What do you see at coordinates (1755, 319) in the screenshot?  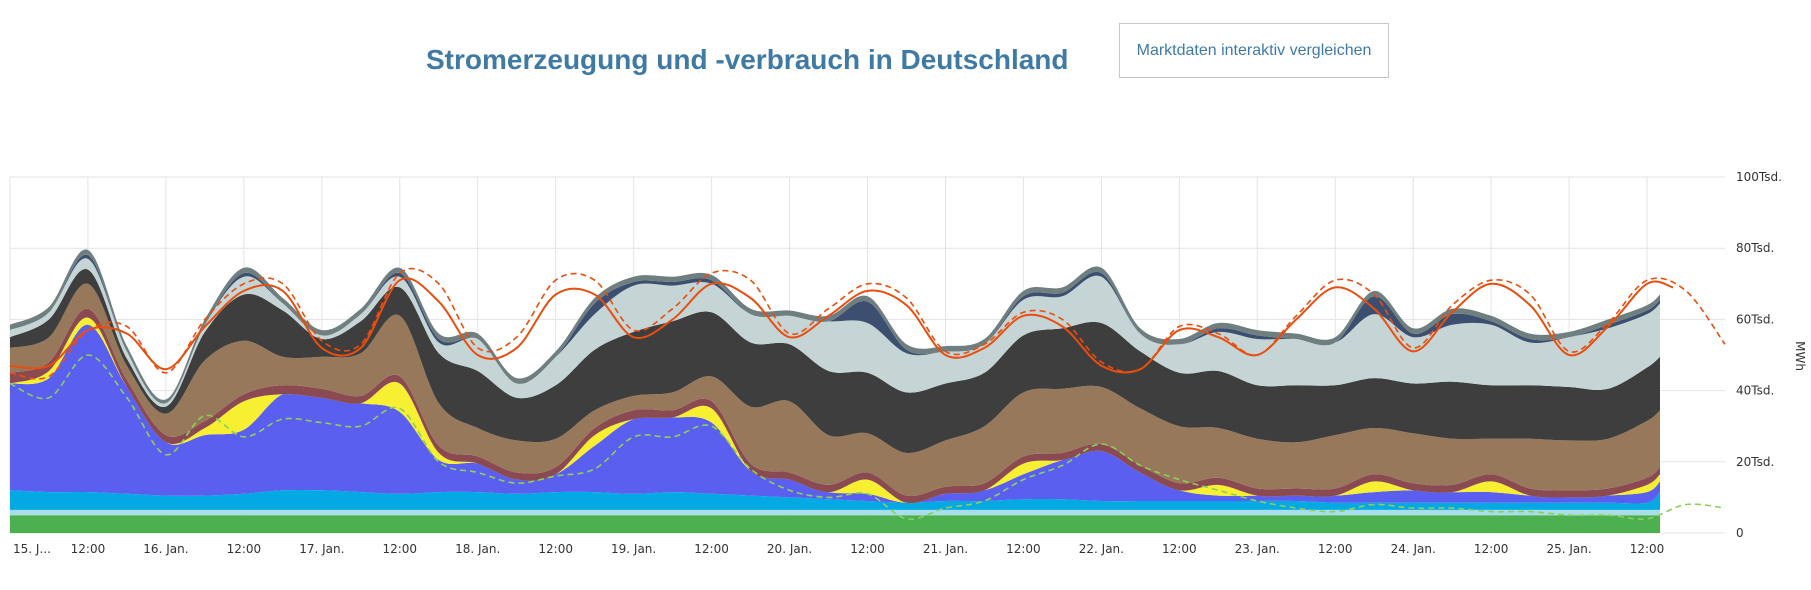 I see `y-tick-label: 60Tsd.` at bounding box center [1755, 319].